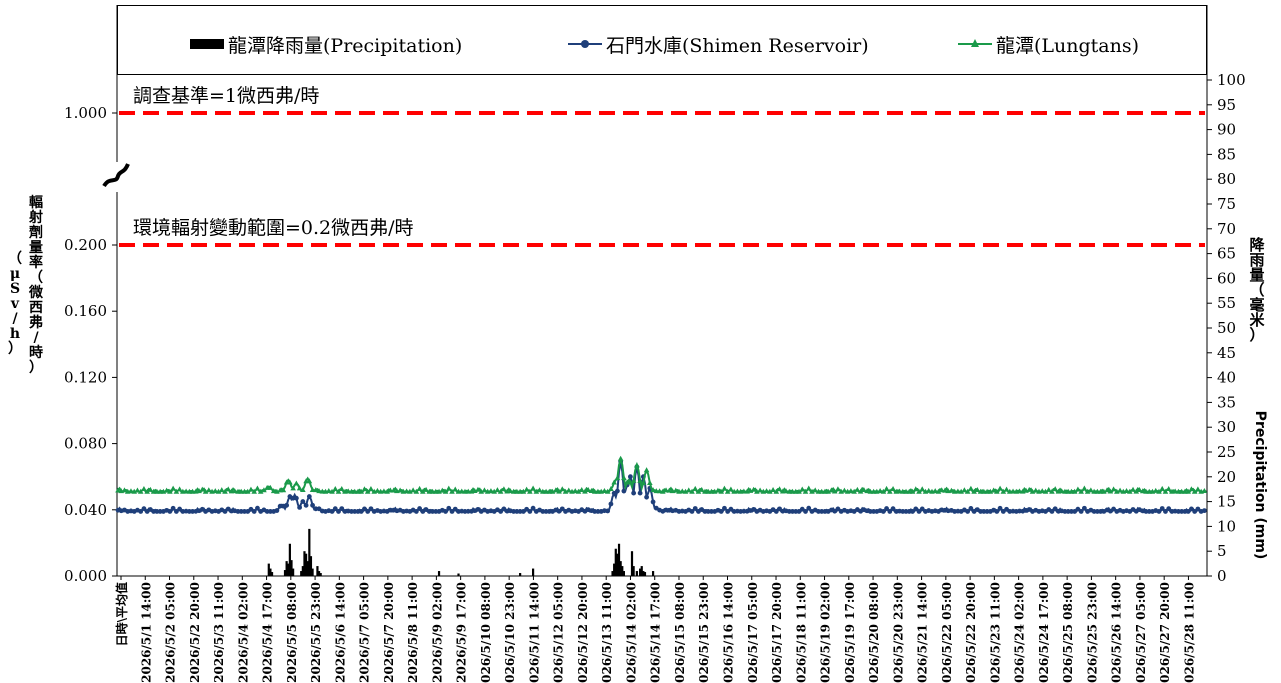  What do you see at coordinates (1226, 254) in the screenshot?
I see `right-tick-label: 65` at bounding box center [1226, 254].